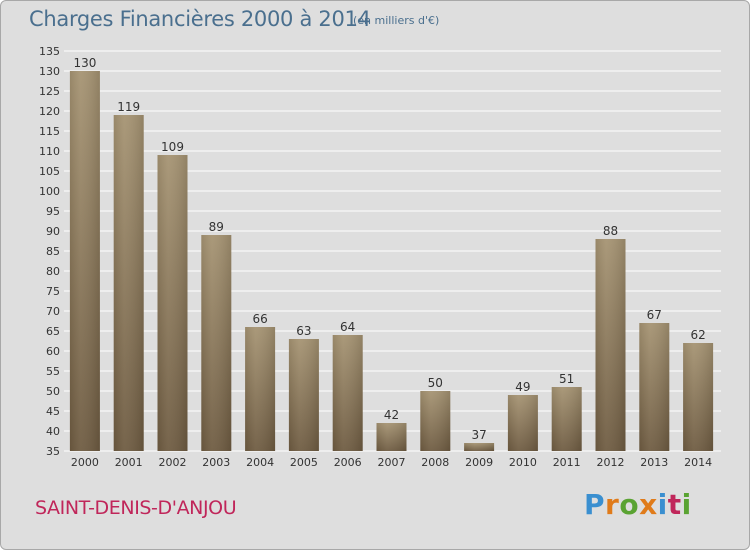 This screenshot has width=750, height=550. Describe the element at coordinates (304, 462) in the screenshot. I see `x-tick-label: 2005` at that location.